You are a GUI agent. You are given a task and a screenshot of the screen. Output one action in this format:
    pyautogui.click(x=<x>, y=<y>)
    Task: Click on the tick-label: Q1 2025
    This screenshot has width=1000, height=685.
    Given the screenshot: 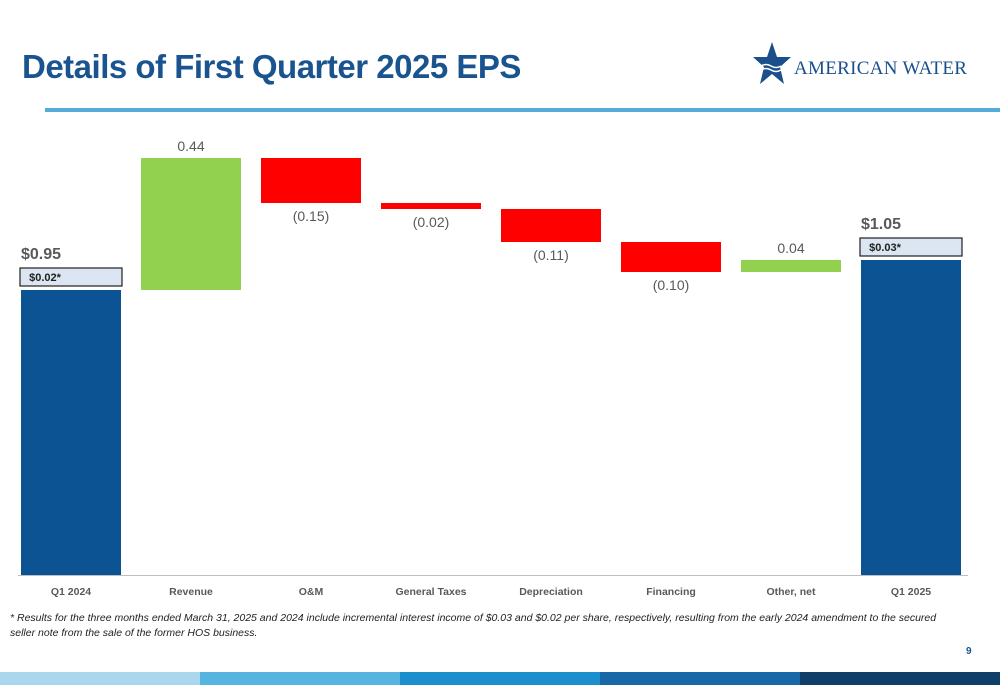 What is the action you would take?
    pyautogui.click(x=911, y=592)
    